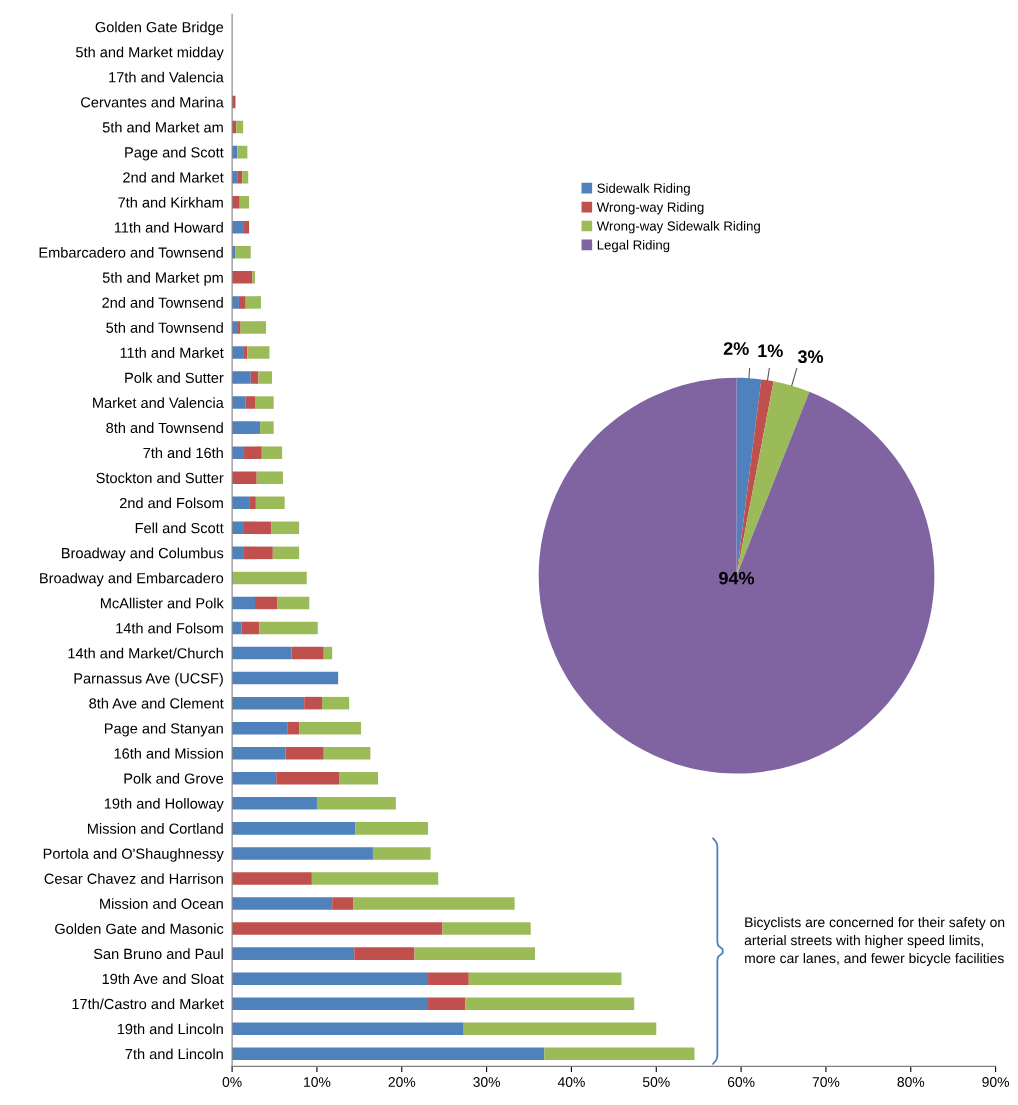 The width and height of the screenshot is (1018, 1105). I want to click on x-tick-label: 10%, so click(317, 1082).